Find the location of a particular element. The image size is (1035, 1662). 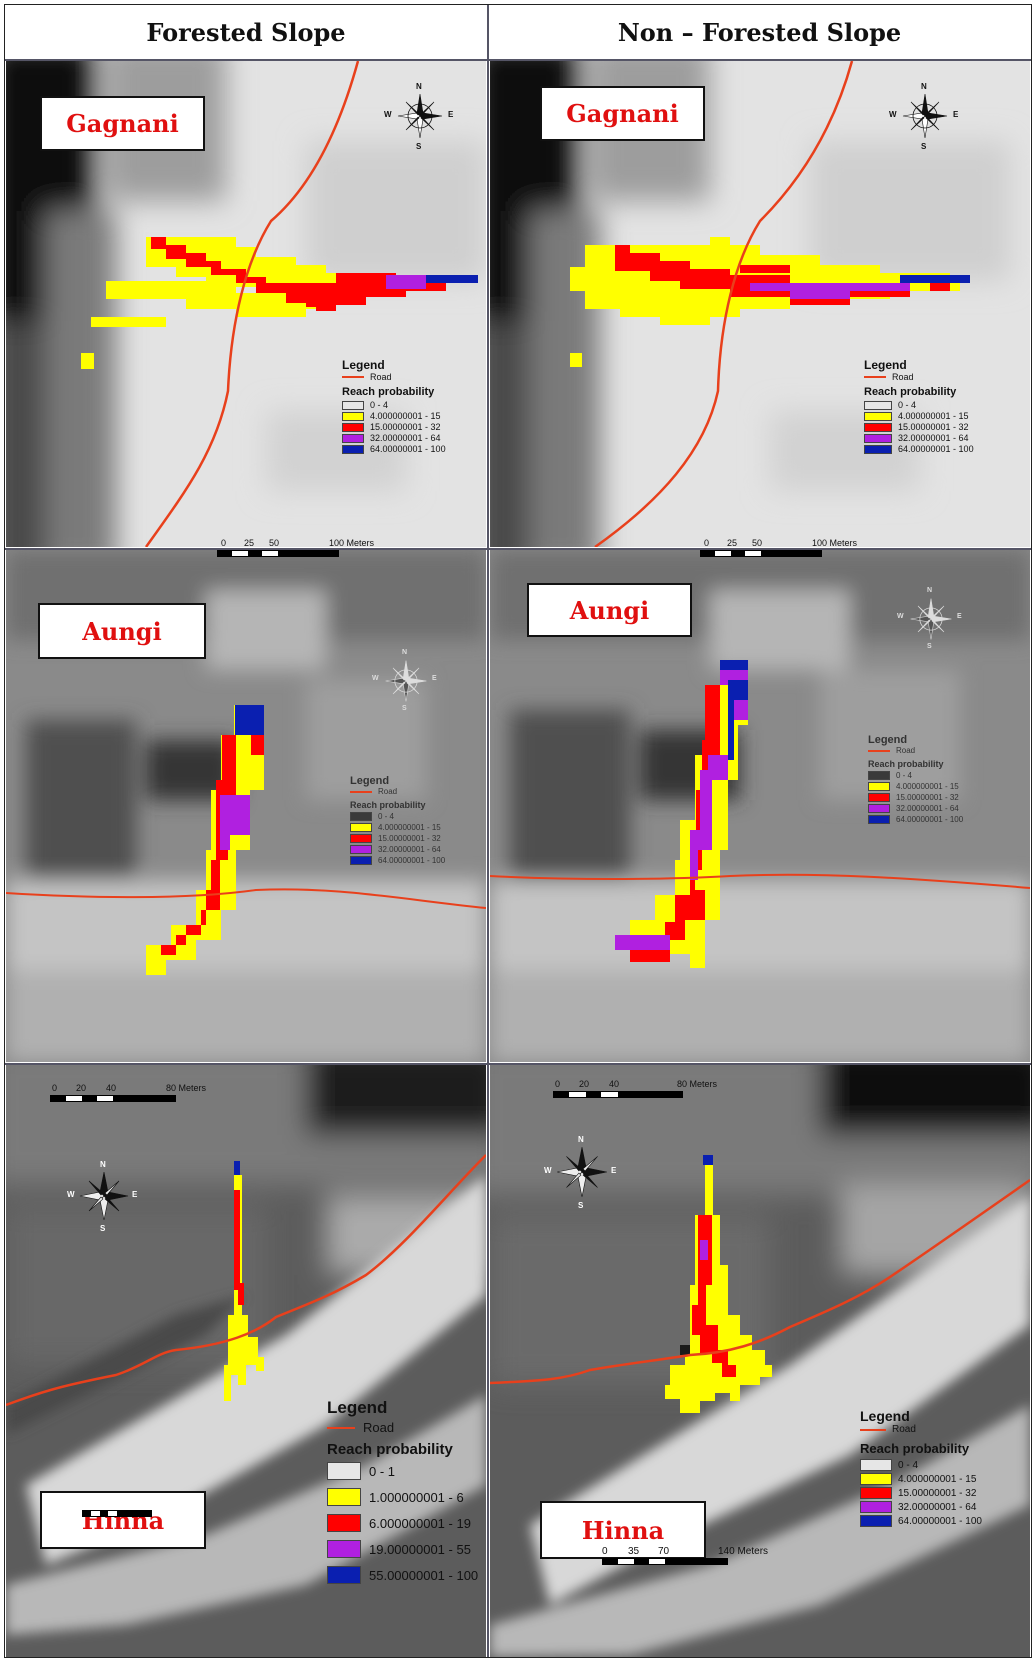

map-panel-gagnani-forested is located at coordinates (246, 304).